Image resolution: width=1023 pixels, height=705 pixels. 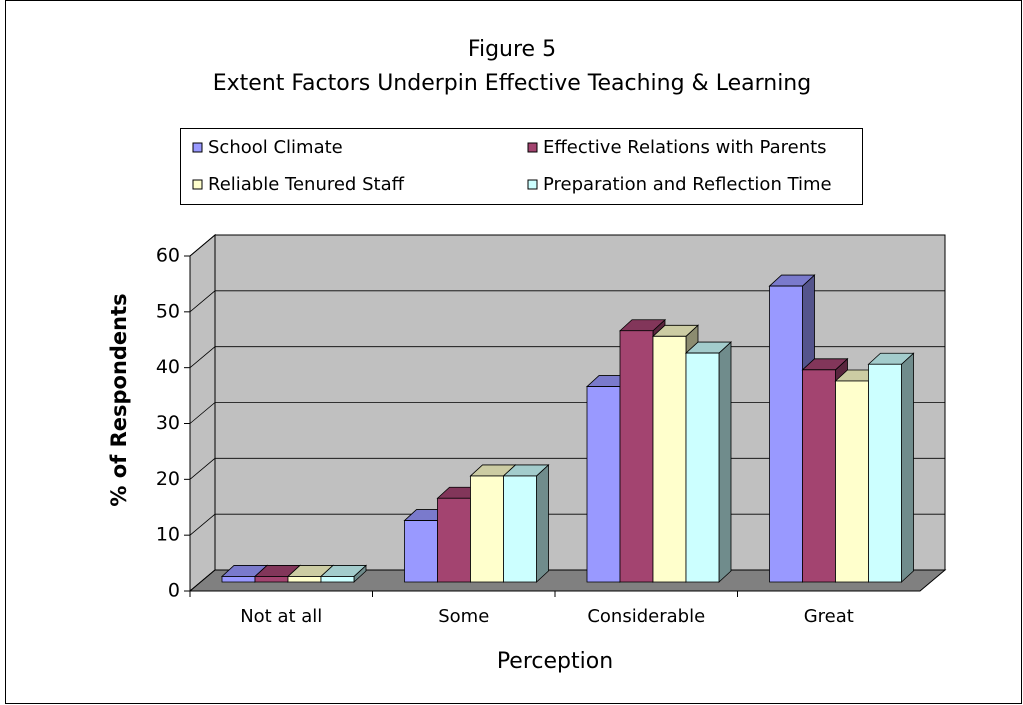 What do you see at coordinates (521, 166) in the screenshot?
I see `legend-box` at bounding box center [521, 166].